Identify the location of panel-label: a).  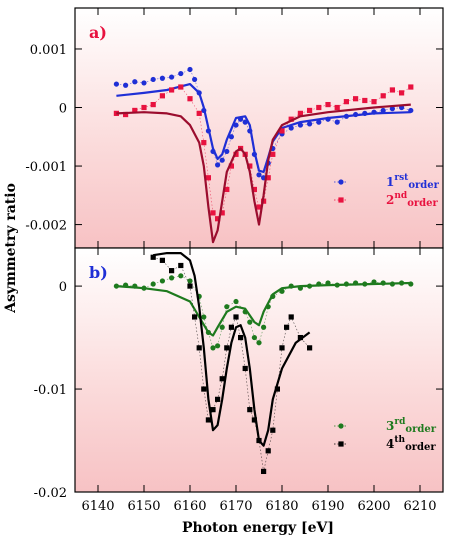
(98, 32).